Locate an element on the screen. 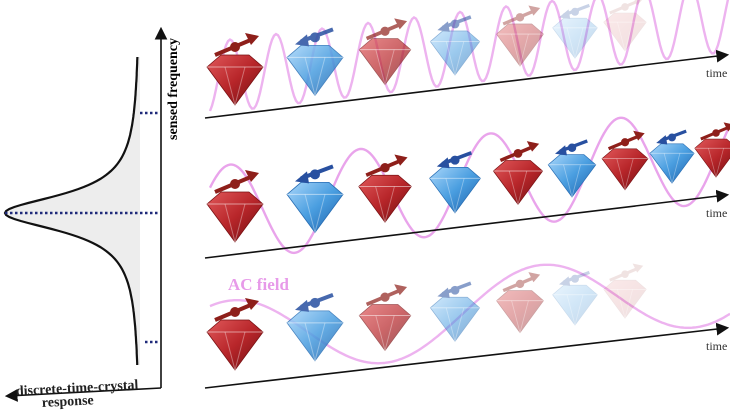  response-fill is located at coordinates (72, 211).